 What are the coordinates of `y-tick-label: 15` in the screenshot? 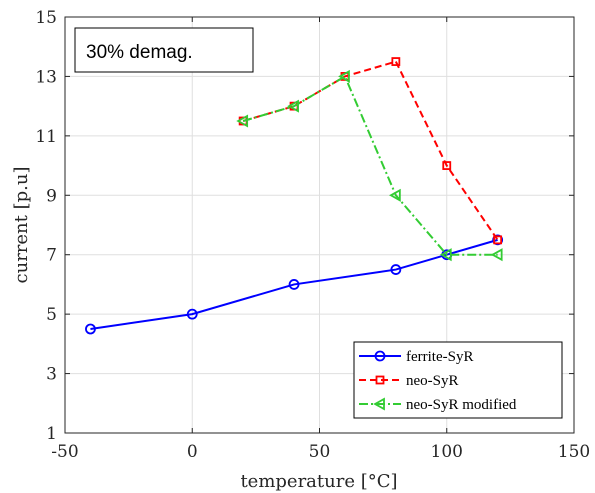 It's located at (46, 18).